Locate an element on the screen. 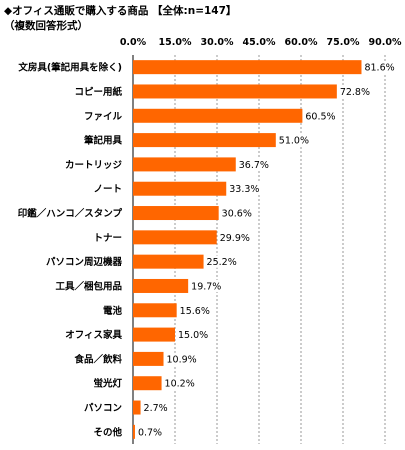  x-tick-label: 90.0% is located at coordinates (385, 42).